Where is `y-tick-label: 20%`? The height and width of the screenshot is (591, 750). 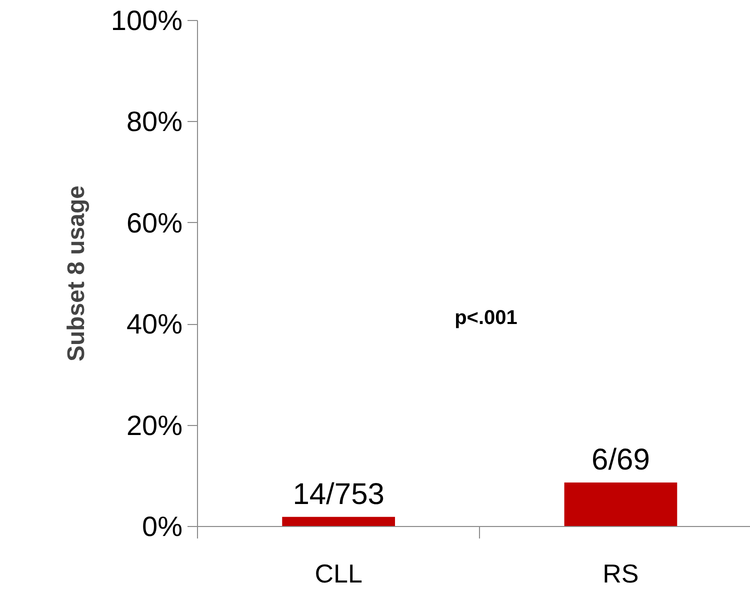 y-tick-label: 20% is located at coordinates (154, 425).